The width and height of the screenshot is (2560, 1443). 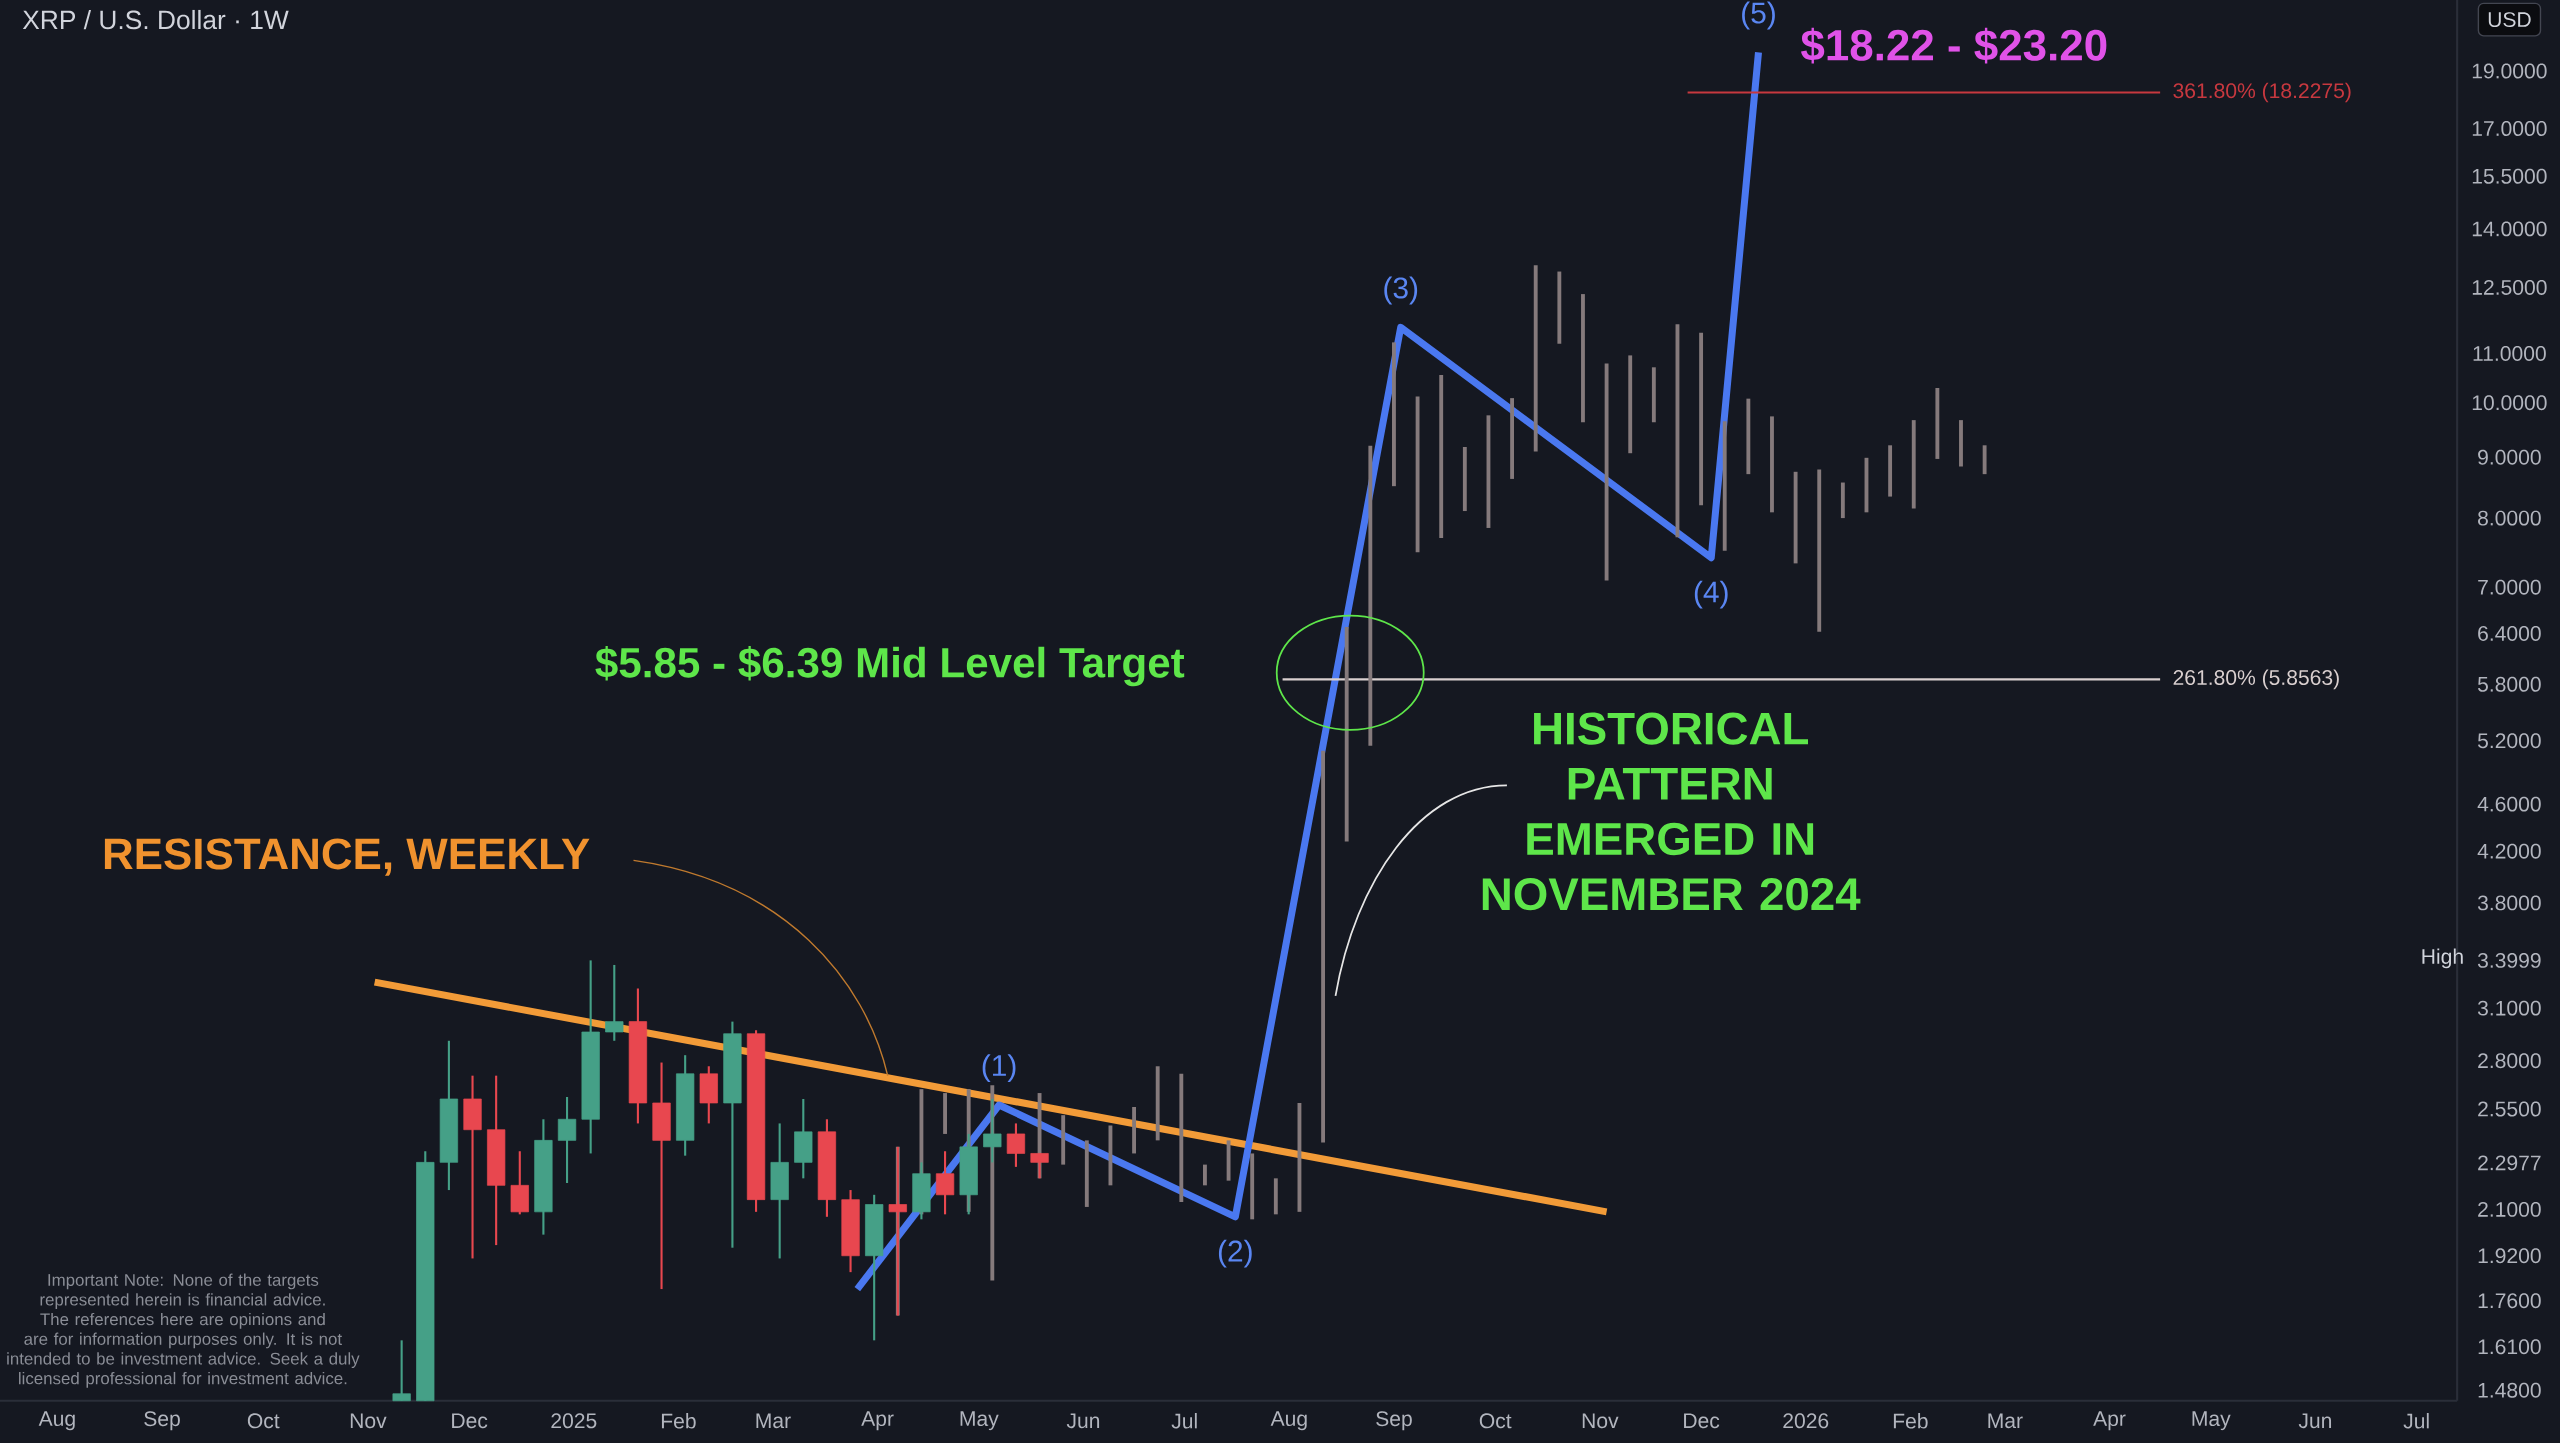 I want to click on y-tick-label: 1.4800, so click(x=2509, y=1390).